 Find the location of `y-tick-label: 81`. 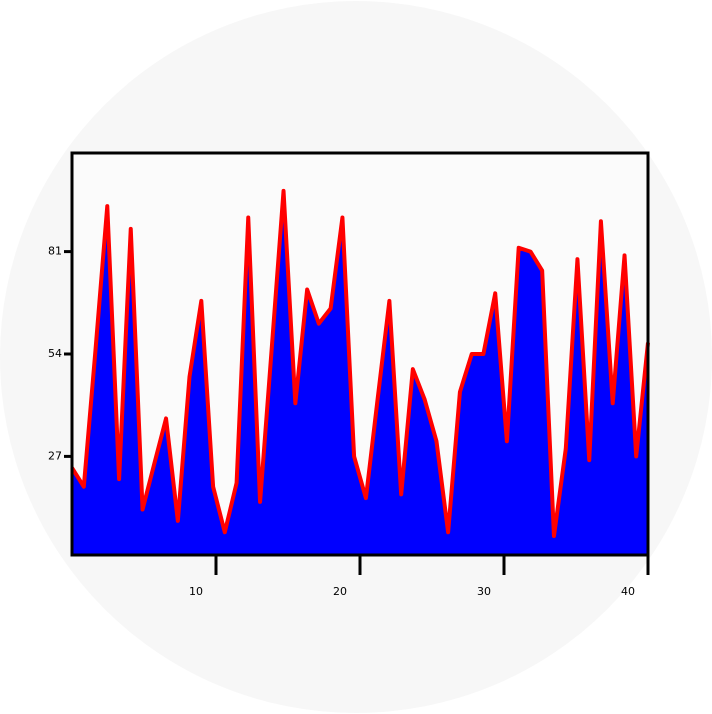

y-tick-label: 81 is located at coordinates (55, 251).